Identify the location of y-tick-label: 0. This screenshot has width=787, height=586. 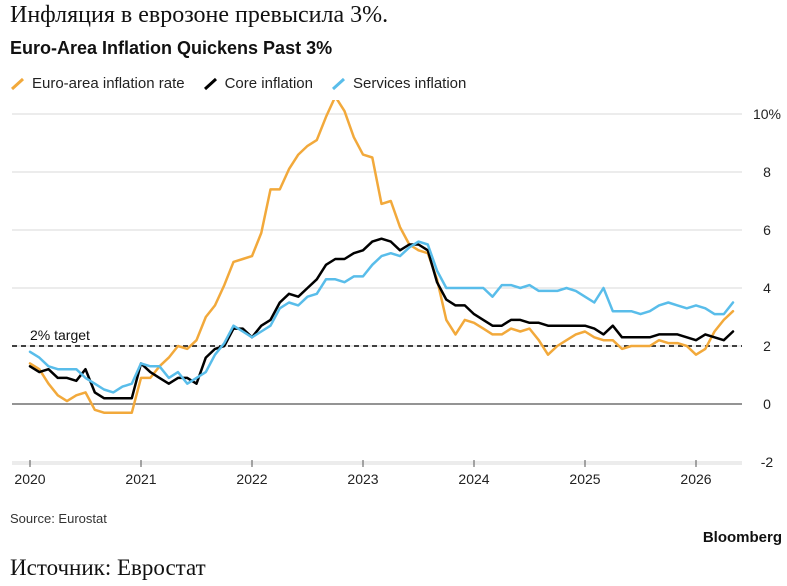
(767, 404).